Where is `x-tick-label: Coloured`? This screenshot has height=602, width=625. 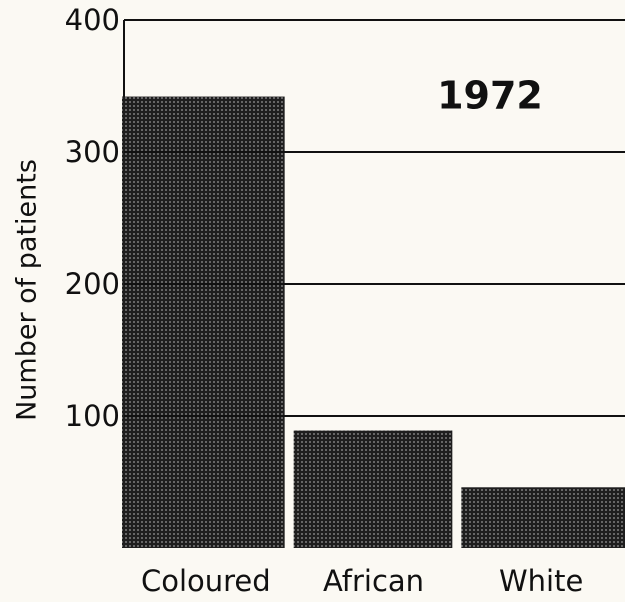 x-tick-label: Coloured is located at coordinates (206, 581).